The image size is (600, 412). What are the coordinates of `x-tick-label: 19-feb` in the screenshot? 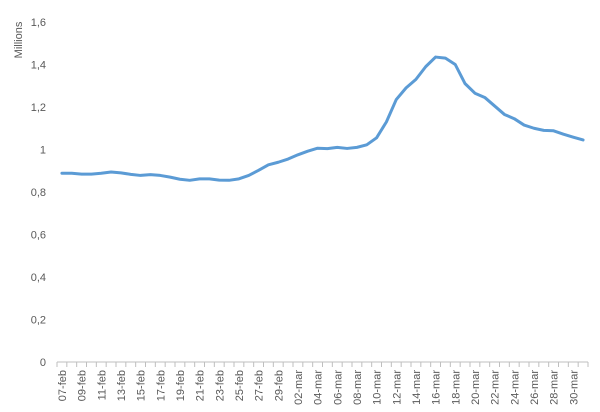 It's located at (181, 385).